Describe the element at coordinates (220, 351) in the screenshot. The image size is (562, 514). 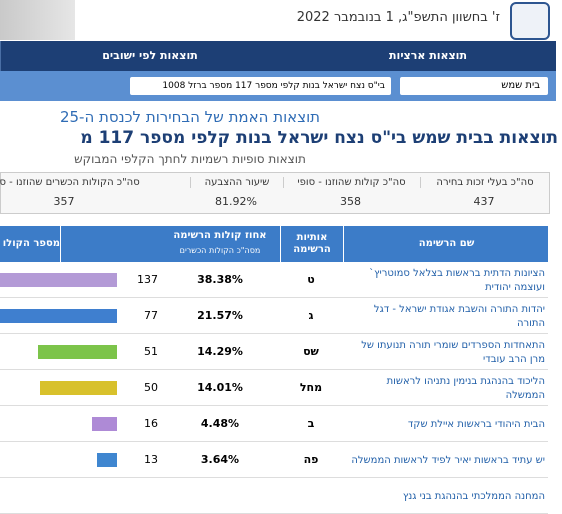
I see `list-percent: 14.29%` at that location.